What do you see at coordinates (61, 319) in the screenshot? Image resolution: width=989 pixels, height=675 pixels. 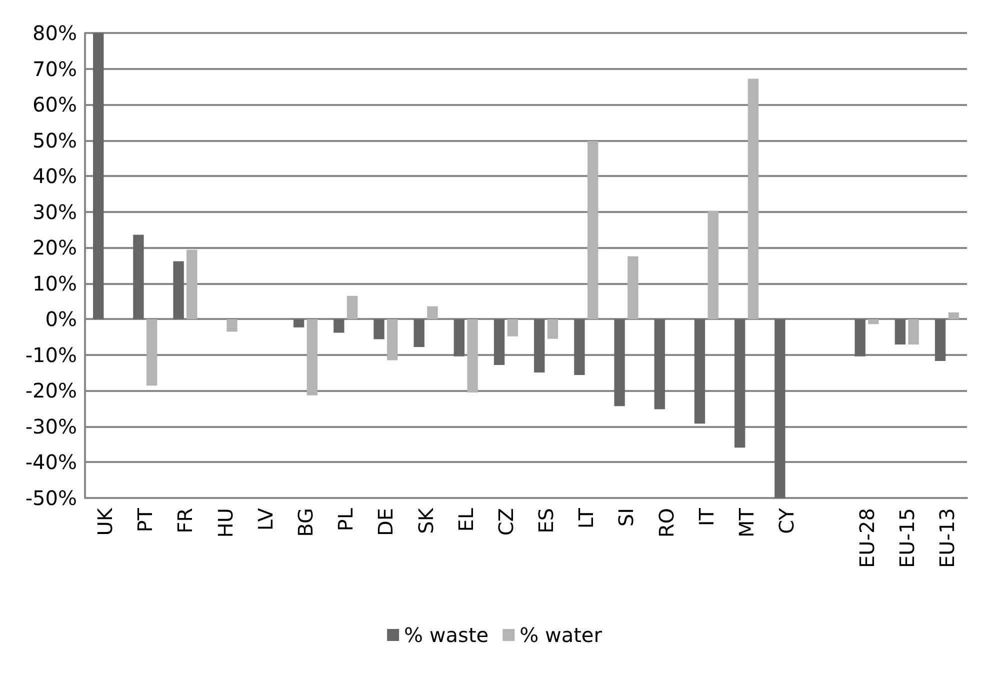 I see `y-tick-label: 0%` at bounding box center [61, 319].